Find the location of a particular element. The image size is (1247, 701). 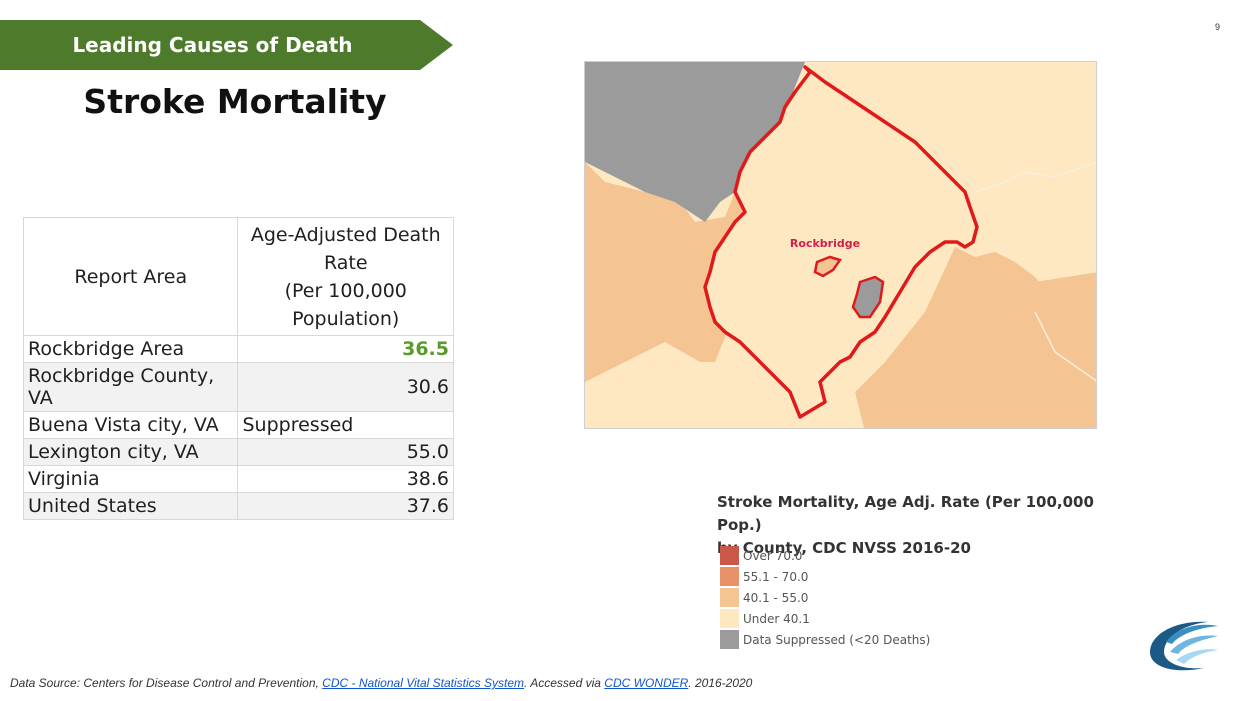

source-middle: . Accessed via is located at coordinates (564, 683).